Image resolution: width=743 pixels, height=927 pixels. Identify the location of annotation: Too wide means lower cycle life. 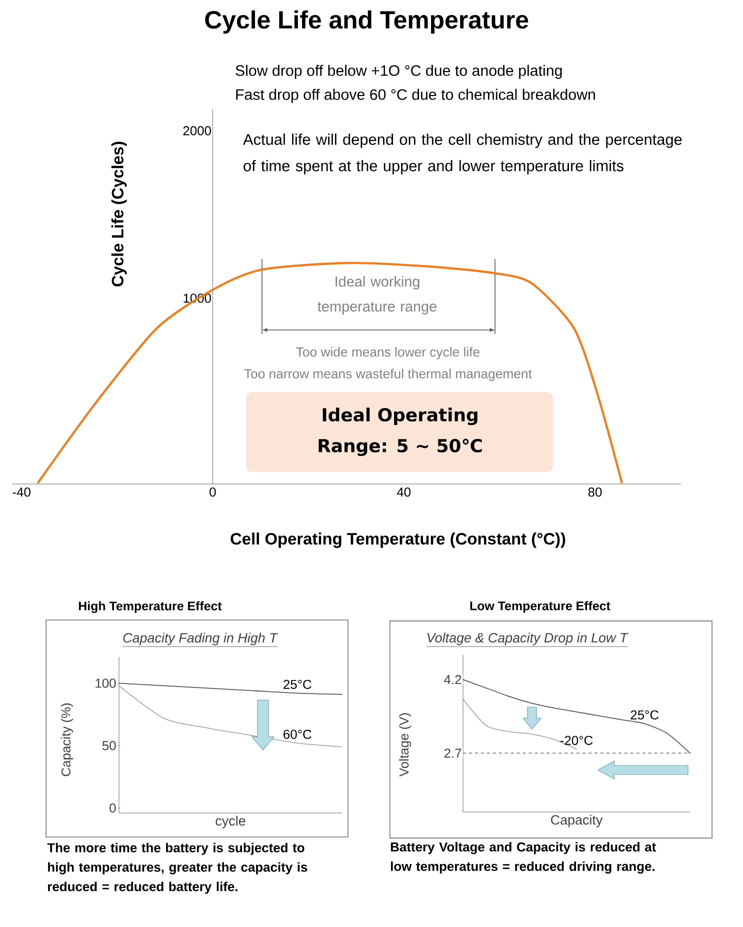
(388, 353).